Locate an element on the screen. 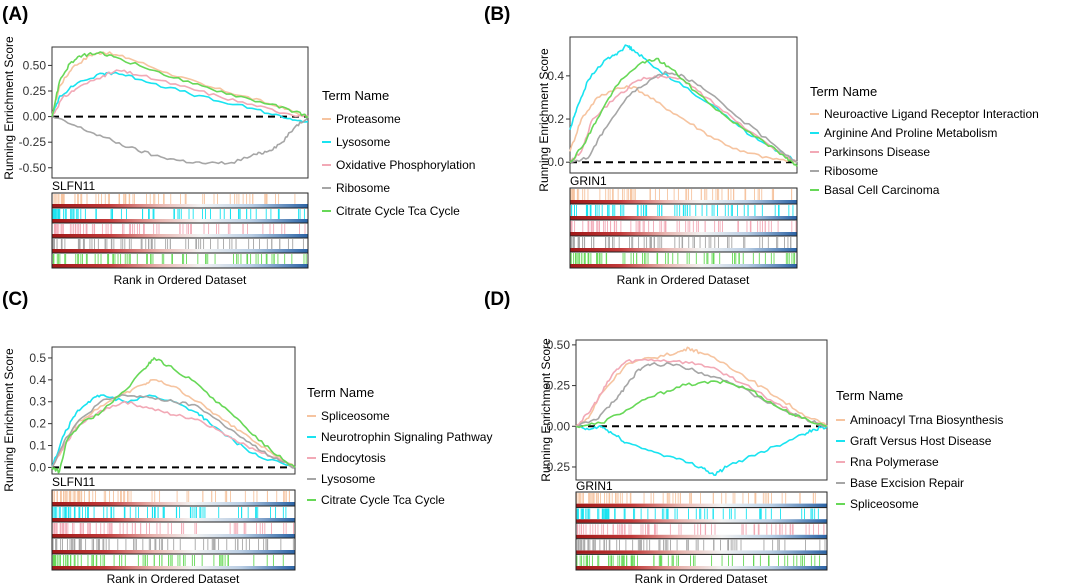 The width and height of the screenshot is (1065, 587). y-ticks: 0.50 0.25 0.00 -0.25 is located at coordinates (559, 406).